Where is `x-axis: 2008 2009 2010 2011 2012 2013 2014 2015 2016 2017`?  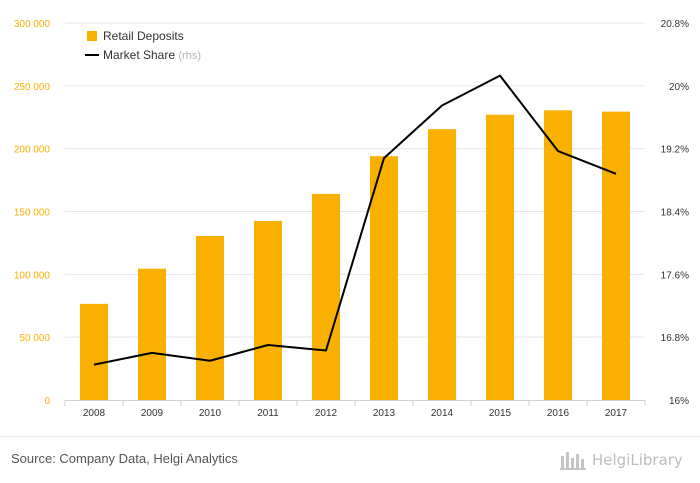
x-axis: 2008 2009 2010 2011 2012 2013 2014 2015 2016 2017 is located at coordinates (355, 409).